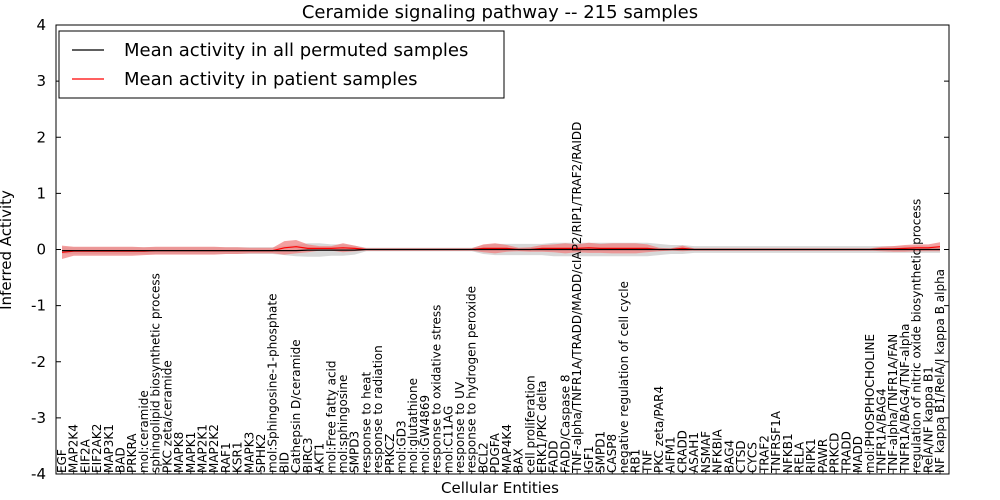 This screenshot has height=500, width=1000. What do you see at coordinates (41, 137) in the screenshot?
I see `y-tick-label: 2` at bounding box center [41, 137].